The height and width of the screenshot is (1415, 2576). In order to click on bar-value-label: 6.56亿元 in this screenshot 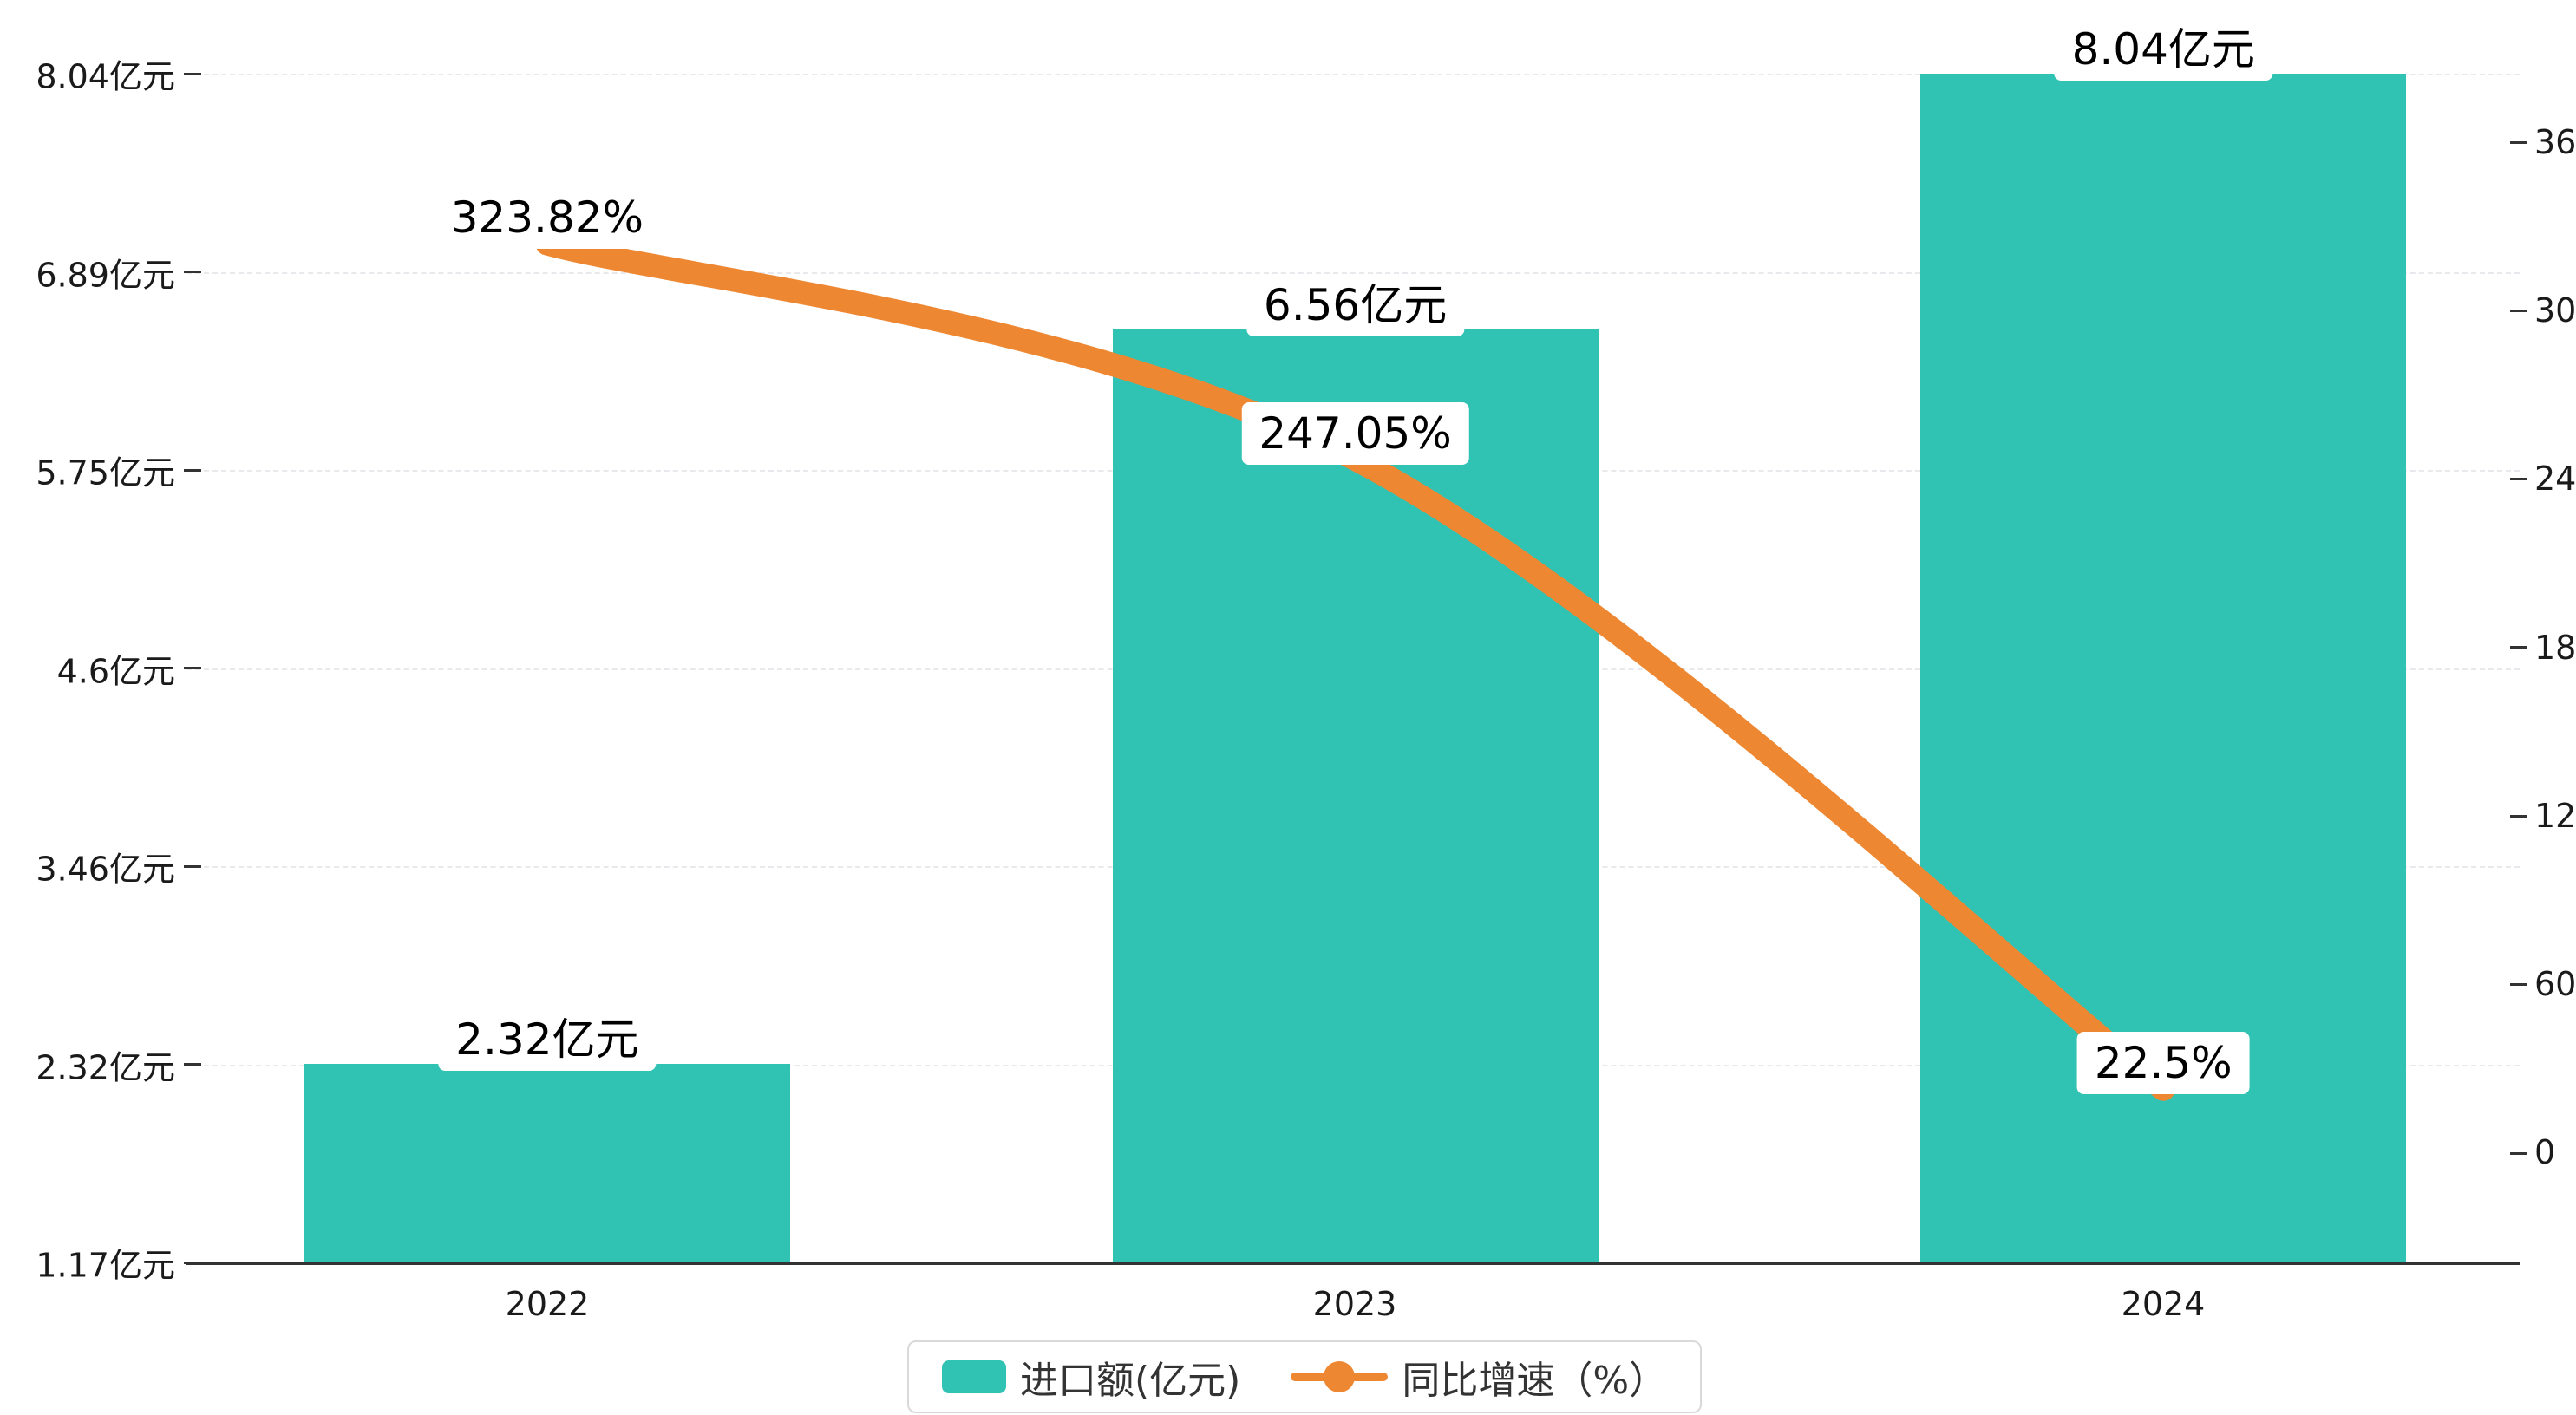, I will do `click(1355, 305)`.